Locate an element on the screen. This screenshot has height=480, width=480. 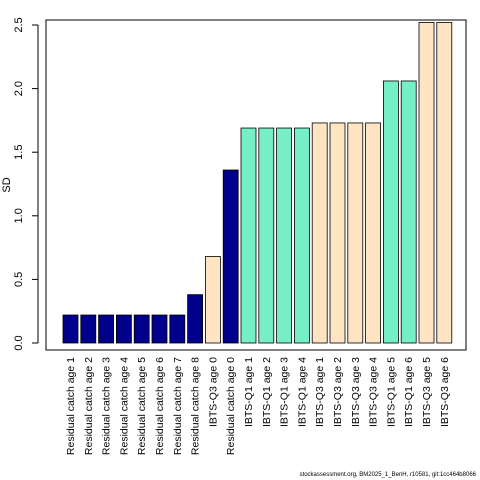
y-tick-label: 0.0 is located at coordinates (19, 342).